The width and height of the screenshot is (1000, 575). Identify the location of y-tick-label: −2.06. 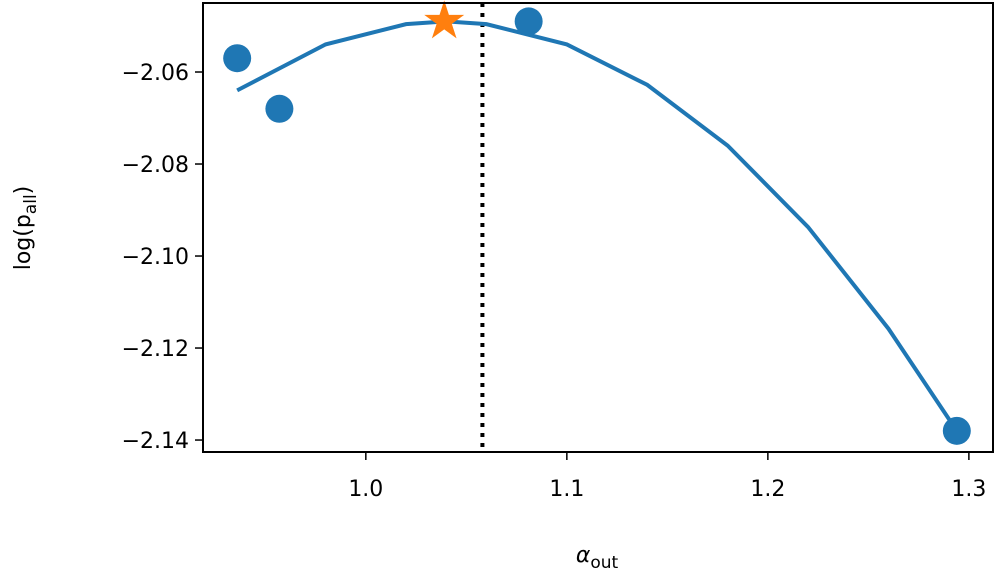
(155, 73).